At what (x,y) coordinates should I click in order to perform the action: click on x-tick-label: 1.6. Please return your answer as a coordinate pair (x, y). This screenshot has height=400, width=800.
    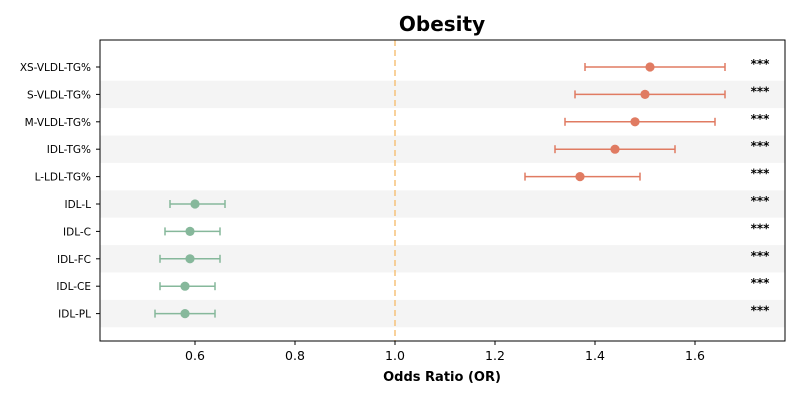
    Looking at the image, I should click on (695, 355).